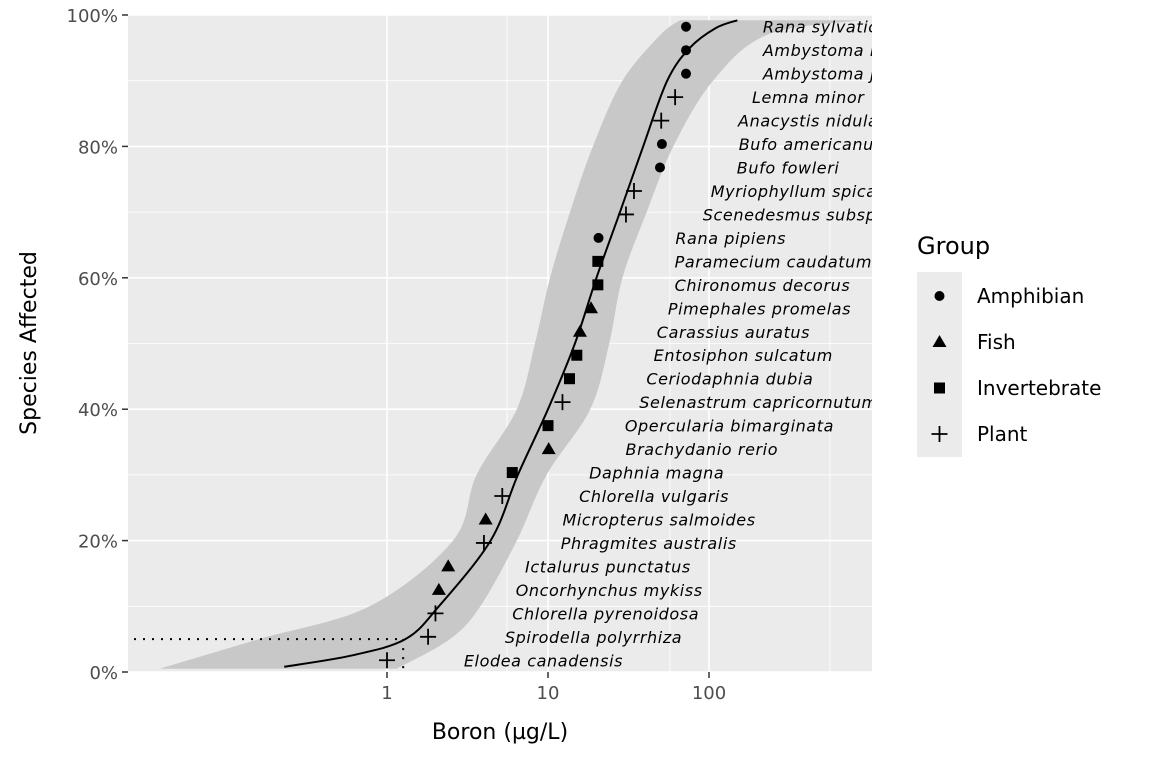 This screenshot has height=768, width=1152. I want to click on species-label: Ambystoma jeffersonianum, so click(880, 74).